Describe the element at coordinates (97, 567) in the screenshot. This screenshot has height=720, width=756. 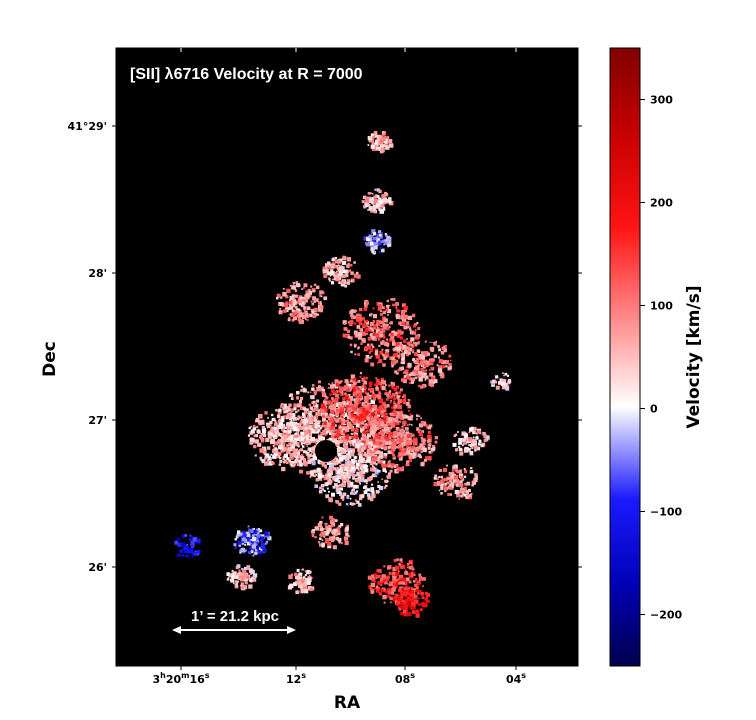
I see `y-tick-label: 26'` at that location.